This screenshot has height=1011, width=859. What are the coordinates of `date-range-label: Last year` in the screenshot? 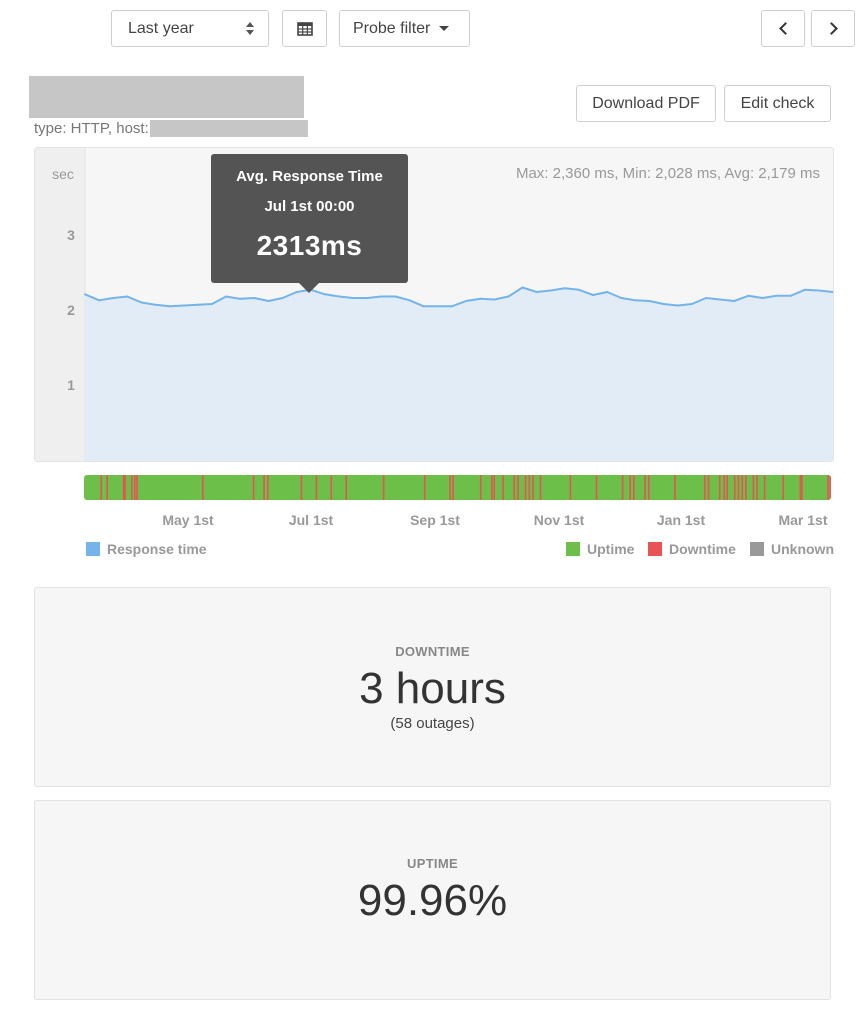 It's located at (161, 28).